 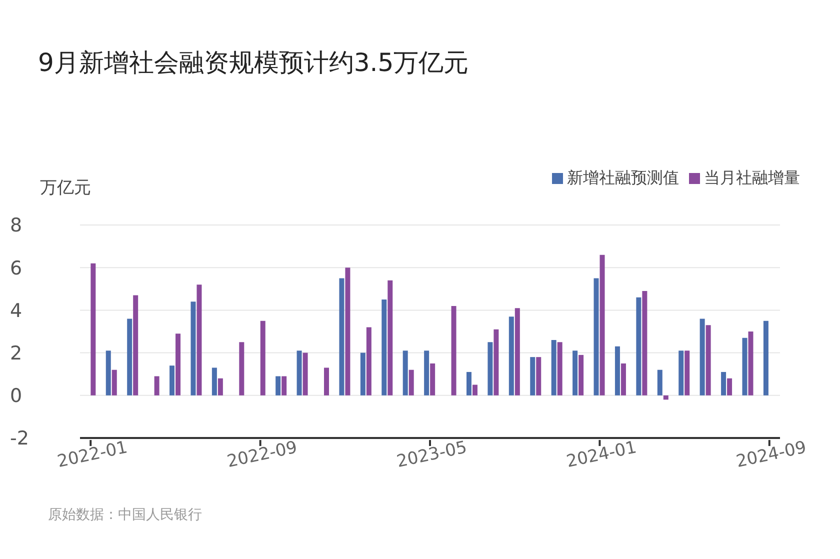 What do you see at coordinates (253, 63) in the screenshot?
I see `chart-title: 9月新增社会融资规模预计约3.5万亿元` at bounding box center [253, 63].